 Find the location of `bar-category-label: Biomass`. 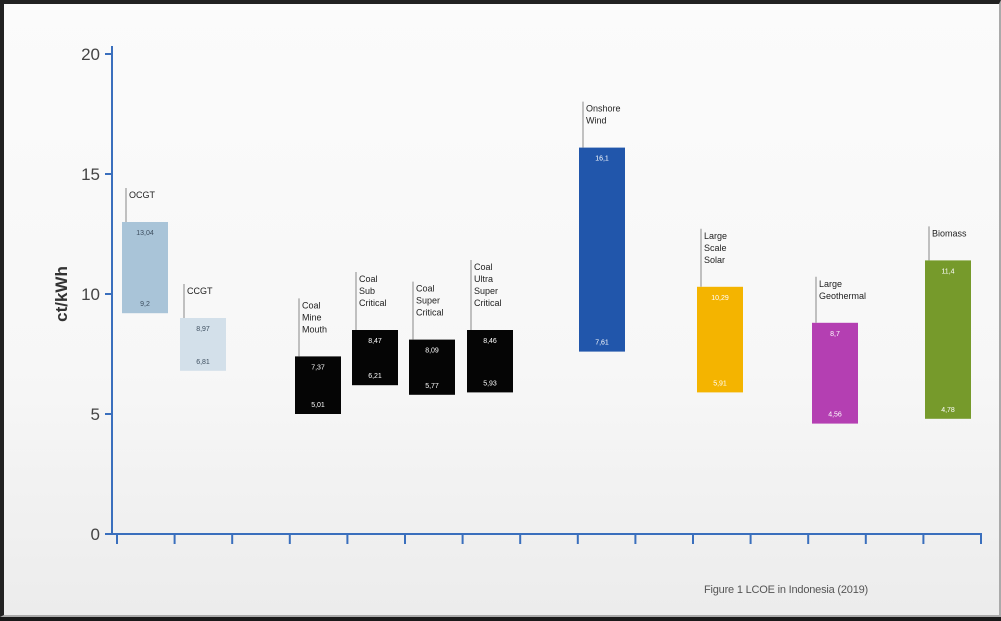

bar-category-label: Biomass is located at coordinates (949, 233).